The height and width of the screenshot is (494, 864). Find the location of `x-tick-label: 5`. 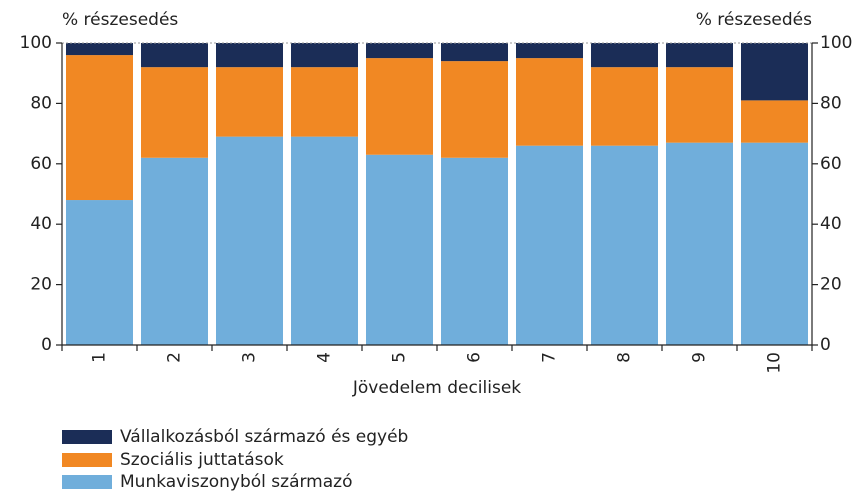

x-tick-label: 5 is located at coordinates (400, 357).